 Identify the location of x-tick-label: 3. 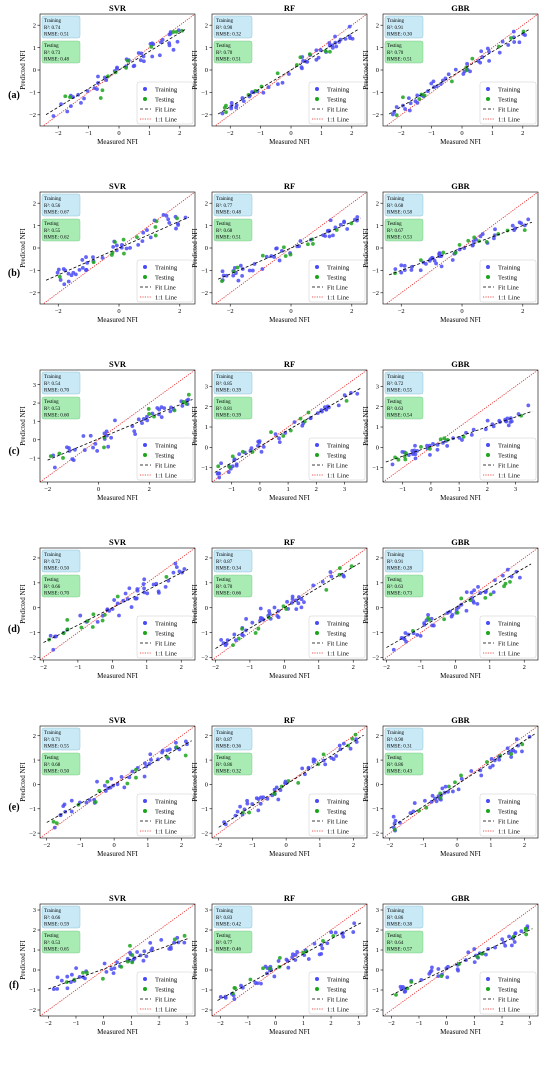
(515, 489).